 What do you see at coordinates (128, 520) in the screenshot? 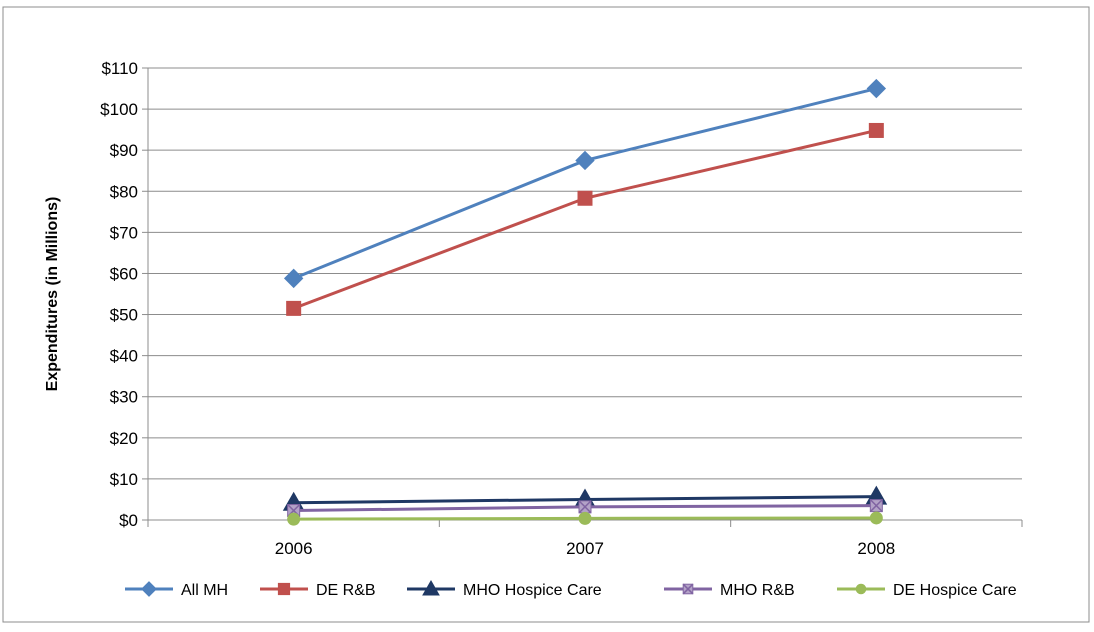
I see `y-tick-label: $0` at bounding box center [128, 520].